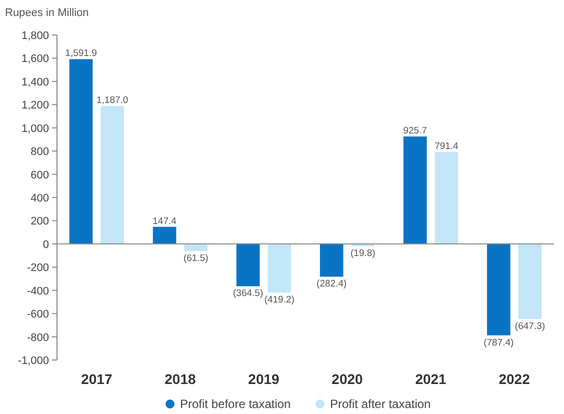 This screenshot has height=414, width=564. What do you see at coordinates (499, 342) in the screenshot?
I see `data-label: (787.4)` at bounding box center [499, 342].